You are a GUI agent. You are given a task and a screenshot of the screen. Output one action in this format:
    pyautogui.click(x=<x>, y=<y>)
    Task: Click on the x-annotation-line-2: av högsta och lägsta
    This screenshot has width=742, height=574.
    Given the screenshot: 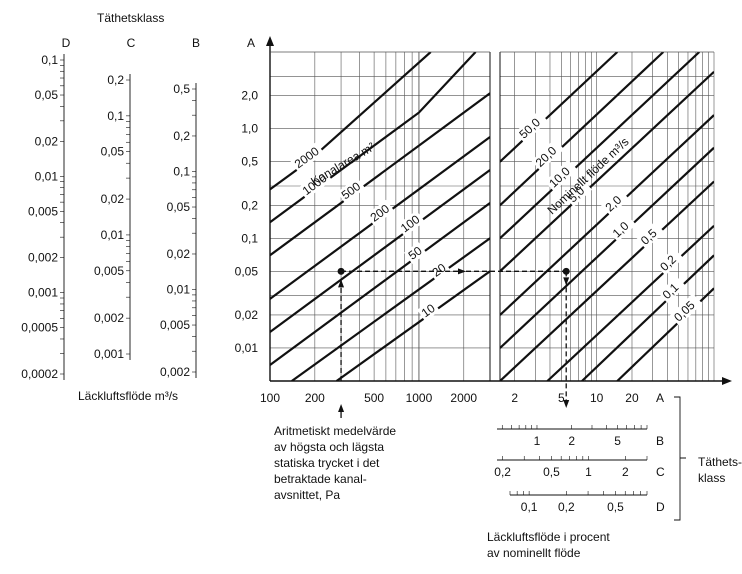 What is the action you would take?
    pyautogui.click(x=329, y=447)
    